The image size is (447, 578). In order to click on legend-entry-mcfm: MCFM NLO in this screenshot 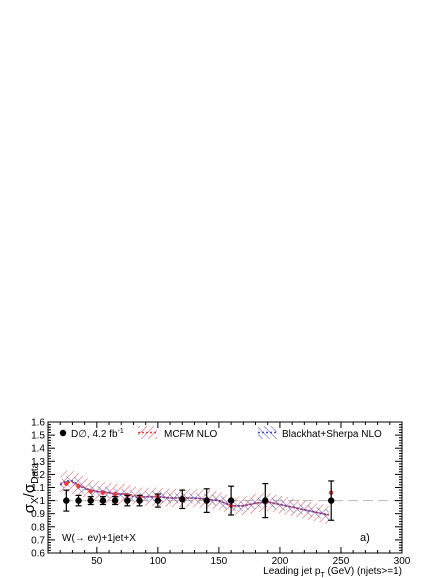, I will do `click(178, 433)`.